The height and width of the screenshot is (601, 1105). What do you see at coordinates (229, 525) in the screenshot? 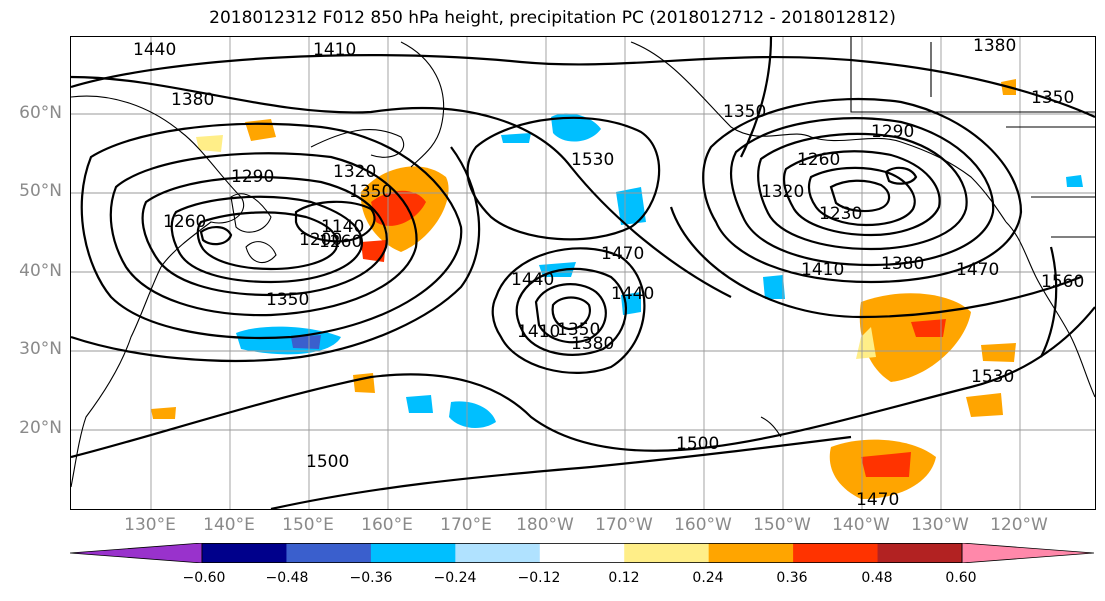
I see `lon-label-140e: 140°E` at bounding box center [229, 525].